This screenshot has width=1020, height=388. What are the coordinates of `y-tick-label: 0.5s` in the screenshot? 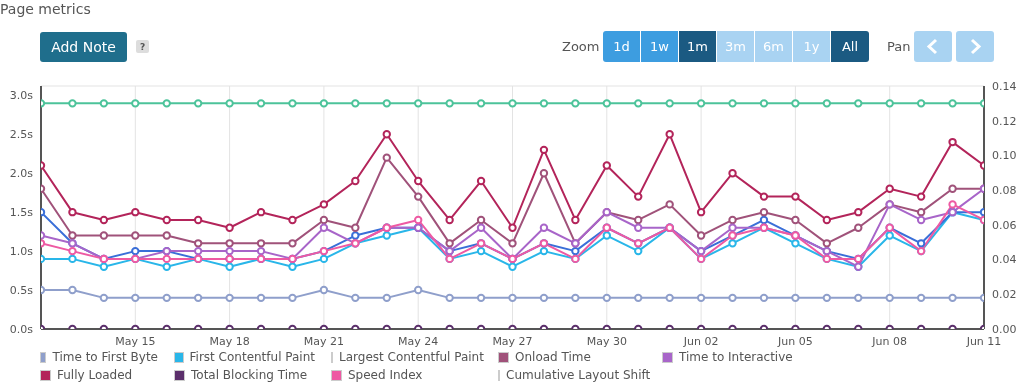 It's located at (21, 290).